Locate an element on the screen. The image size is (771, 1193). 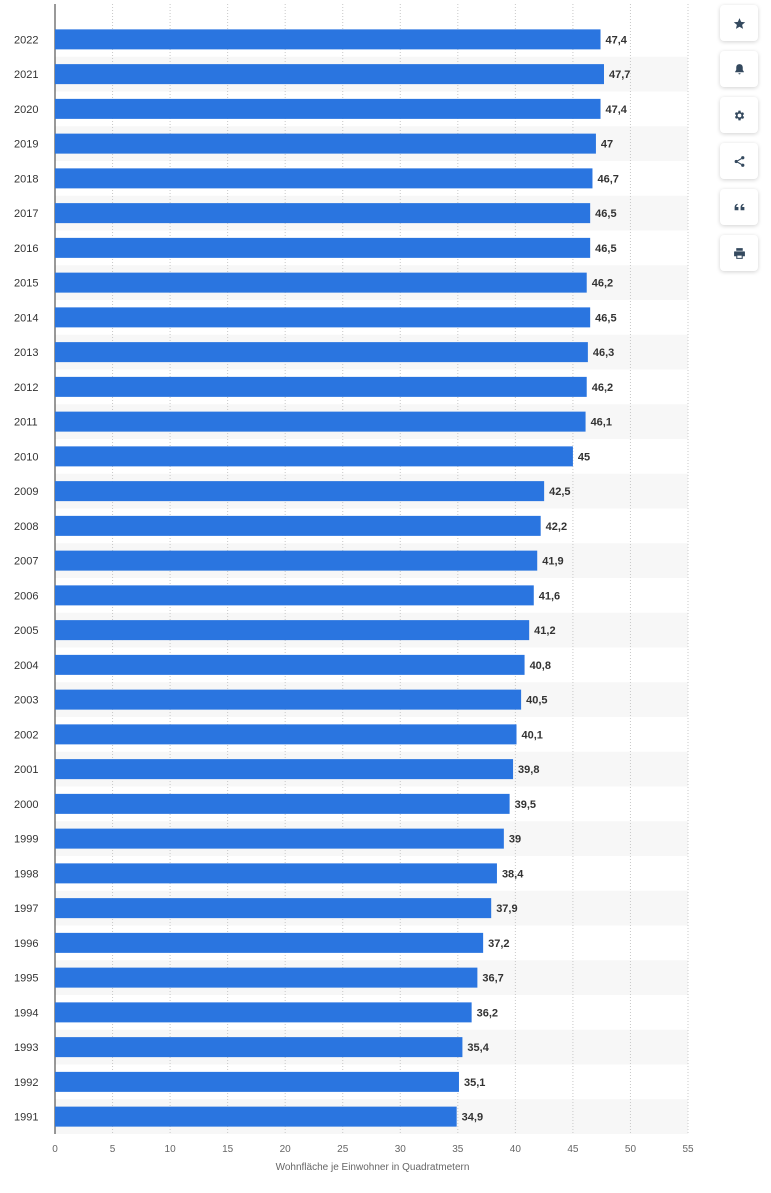
y-tick-label: 2001 is located at coordinates (26, 770).